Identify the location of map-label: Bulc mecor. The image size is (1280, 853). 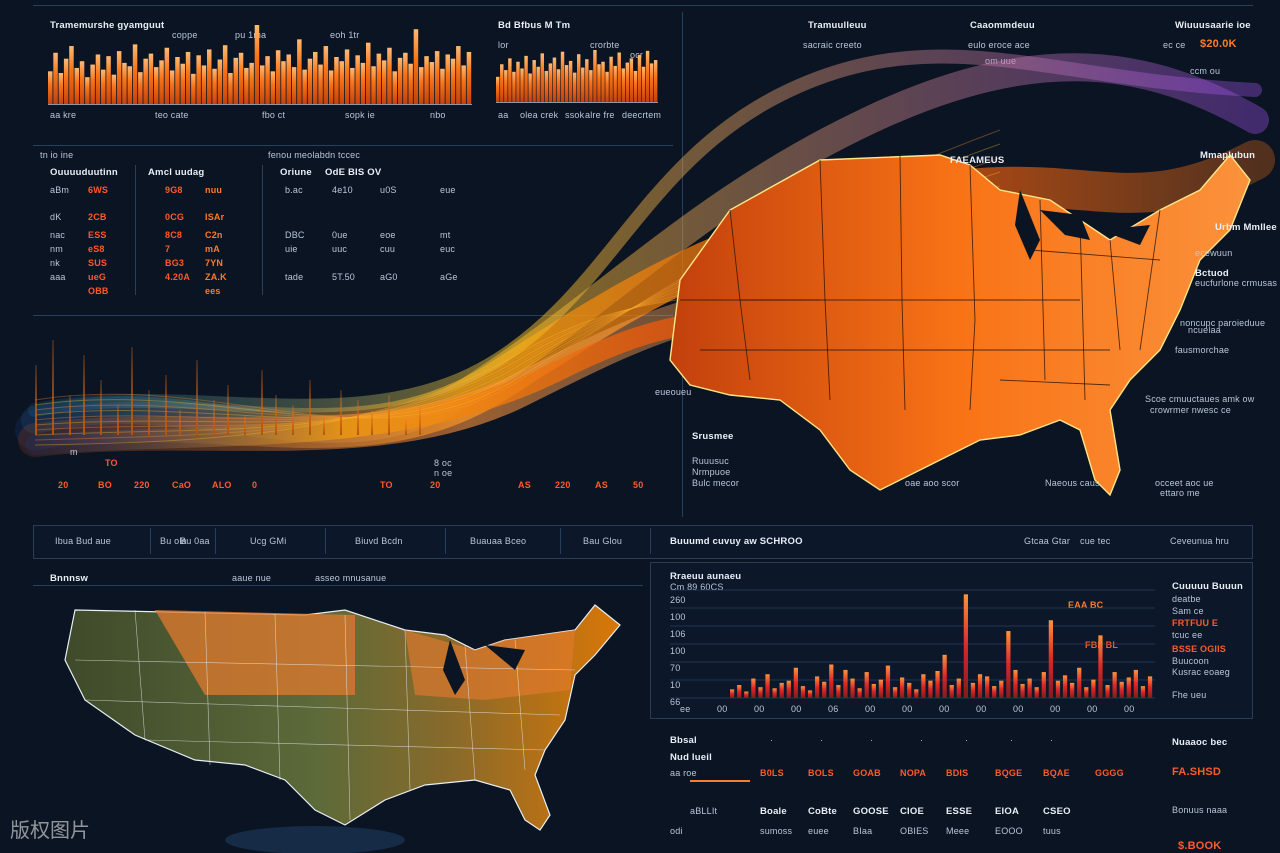
(716, 483).